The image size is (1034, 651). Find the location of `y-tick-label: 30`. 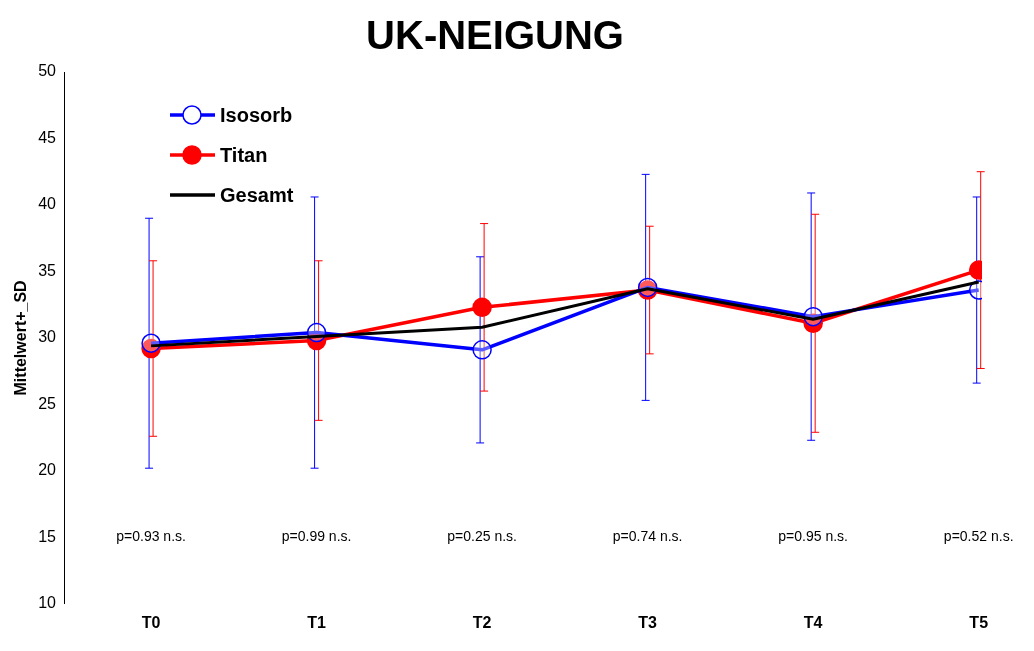

y-tick-label: 30 is located at coordinates (47, 337).